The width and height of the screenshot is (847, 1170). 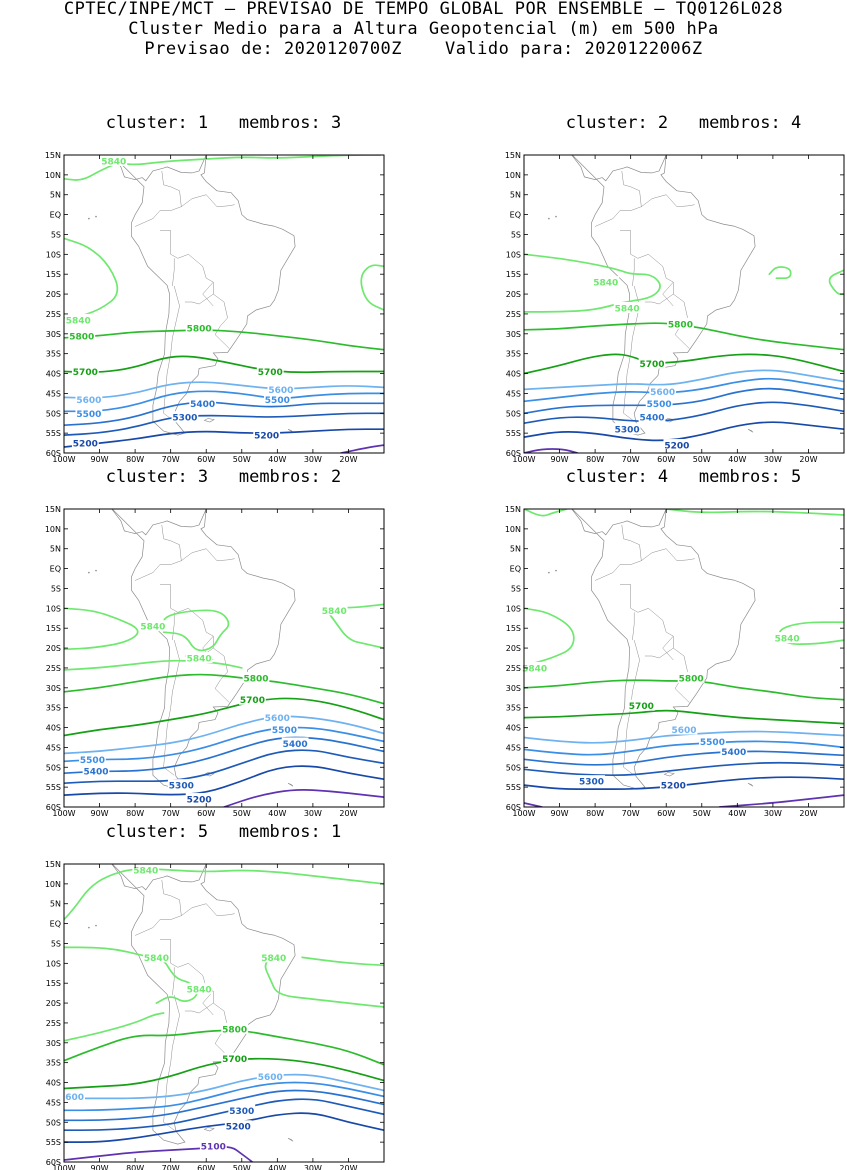 What do you see at coordinates (313, 813) in the screenshot?
I see `lon-tick-label: 30W` at bounding box center [313, 813].